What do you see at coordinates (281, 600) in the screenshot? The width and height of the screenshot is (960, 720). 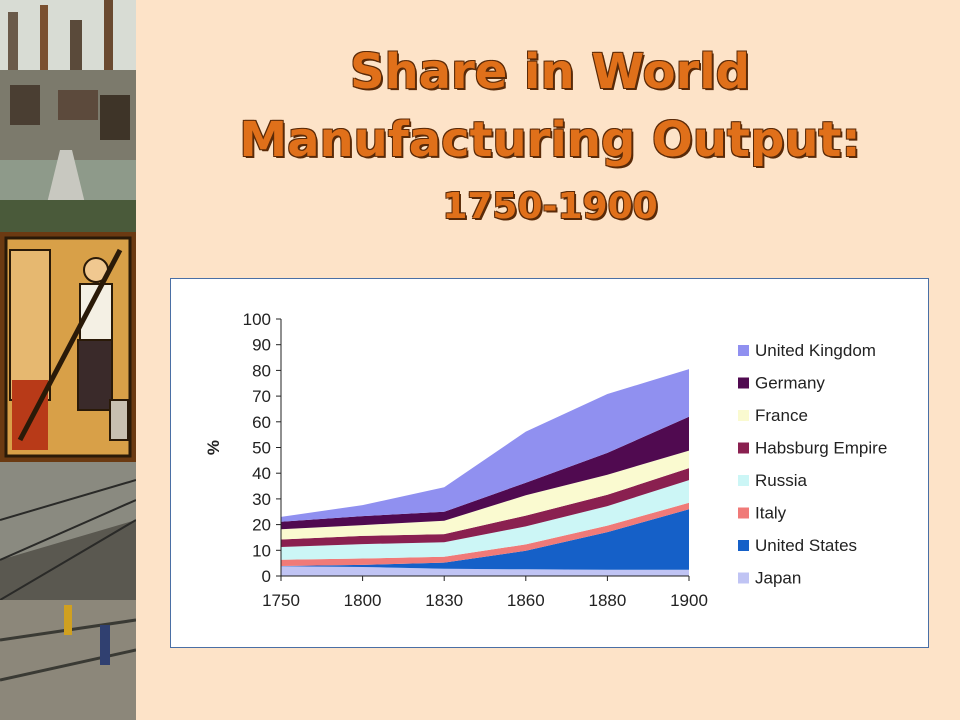 I see `x-tick-label: 1750` at bounding box center [281, 600].